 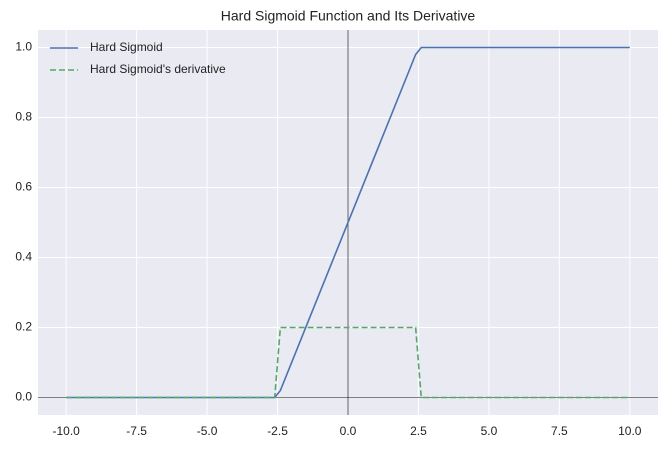 I want to click on y-tick-label: 1.0, so click(x=23, y=47).